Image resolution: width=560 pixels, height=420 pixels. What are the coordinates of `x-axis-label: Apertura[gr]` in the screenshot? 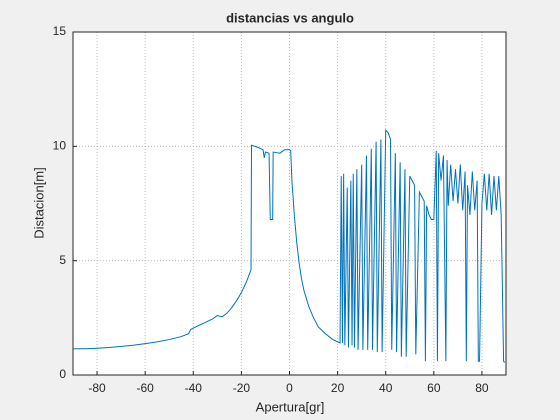 It's located at (290, 406).